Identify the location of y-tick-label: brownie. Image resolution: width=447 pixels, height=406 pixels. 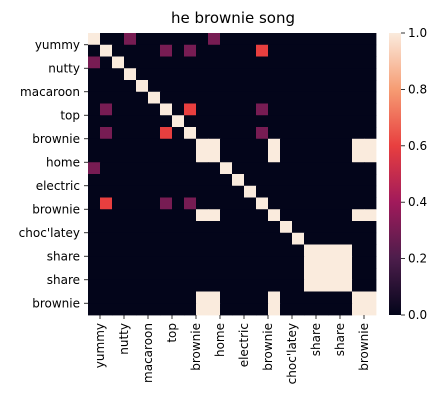
(56, 209).